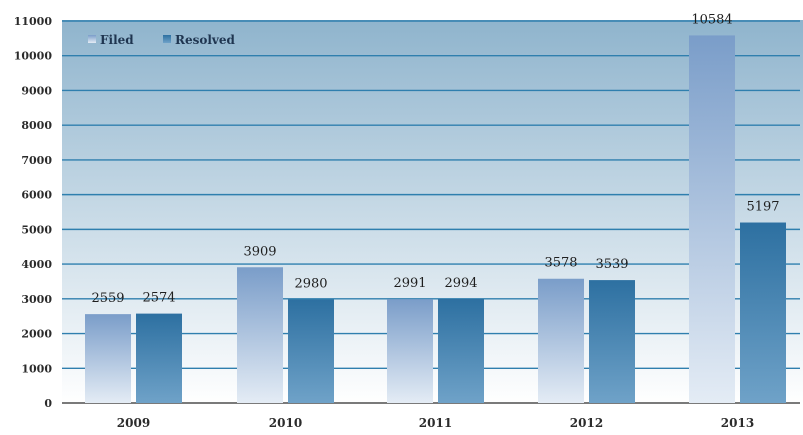 This screenshot has height=435, width=803. Describe the element at coordinates (117, 40) in the screenshot. I see `legend-label-filed: Filed` at that location.